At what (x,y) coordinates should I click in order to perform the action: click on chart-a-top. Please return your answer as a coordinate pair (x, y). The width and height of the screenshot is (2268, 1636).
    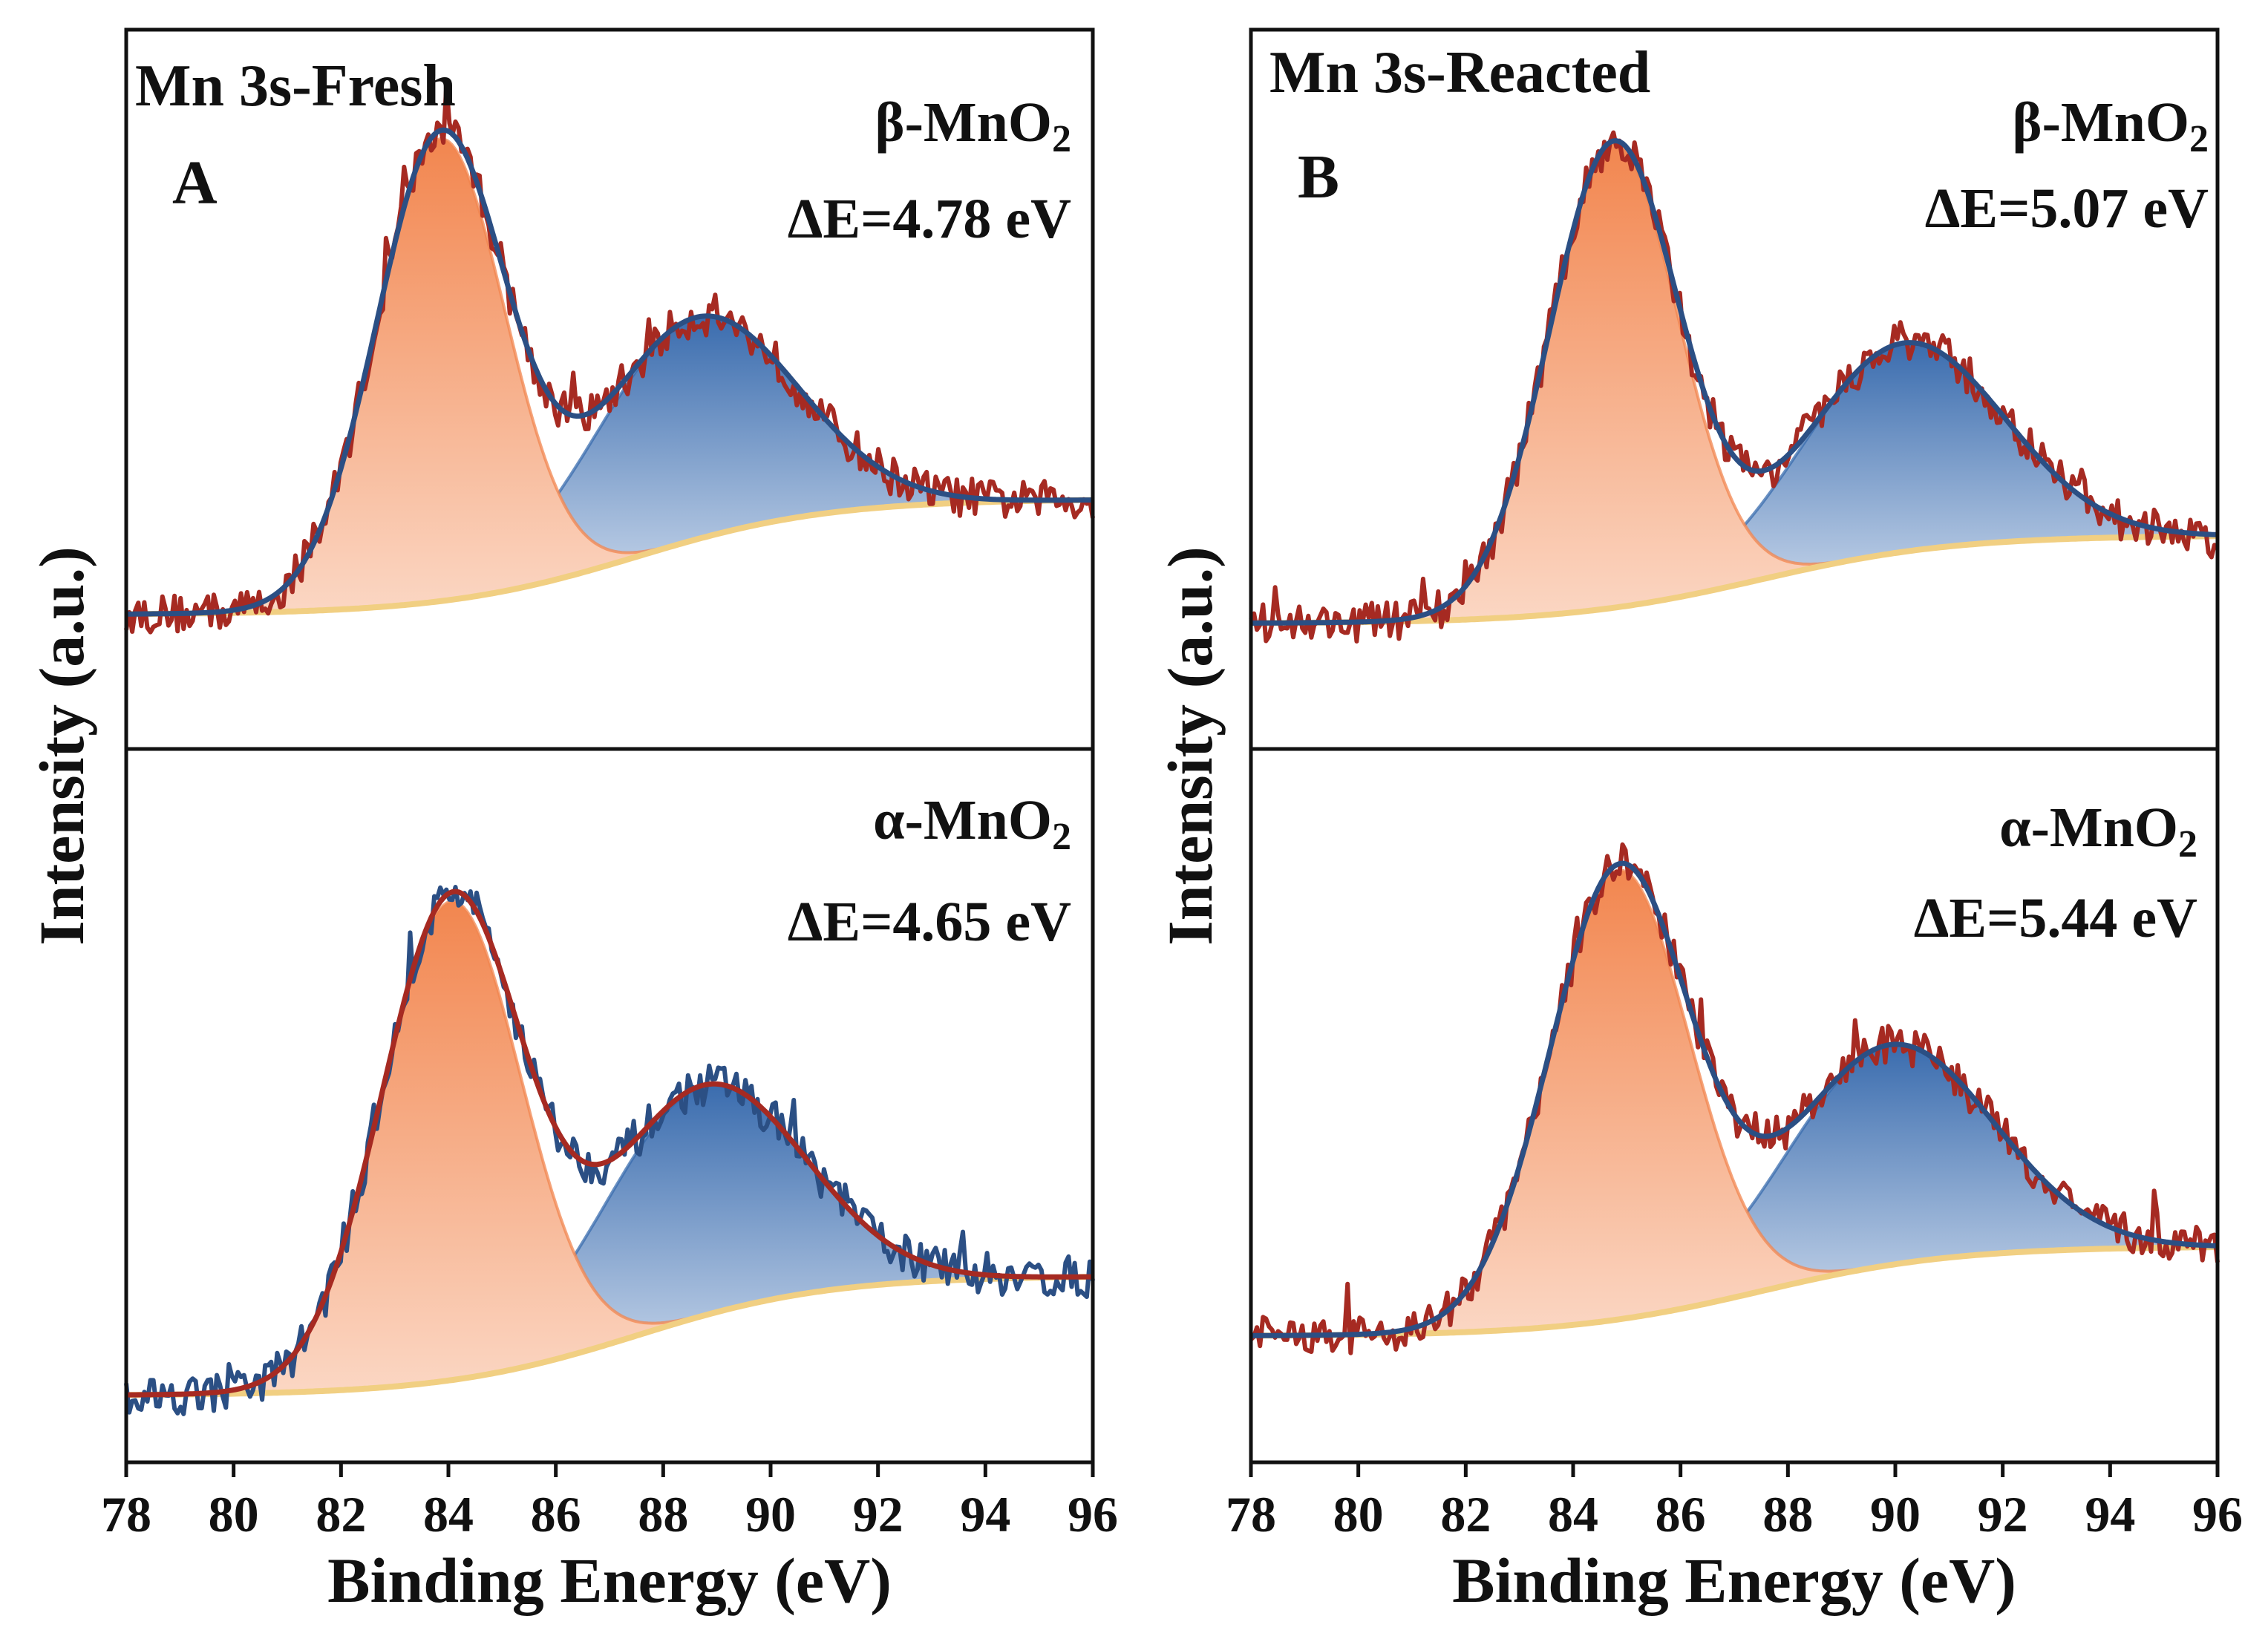
    Looking at the image, I should click on (609, 359).